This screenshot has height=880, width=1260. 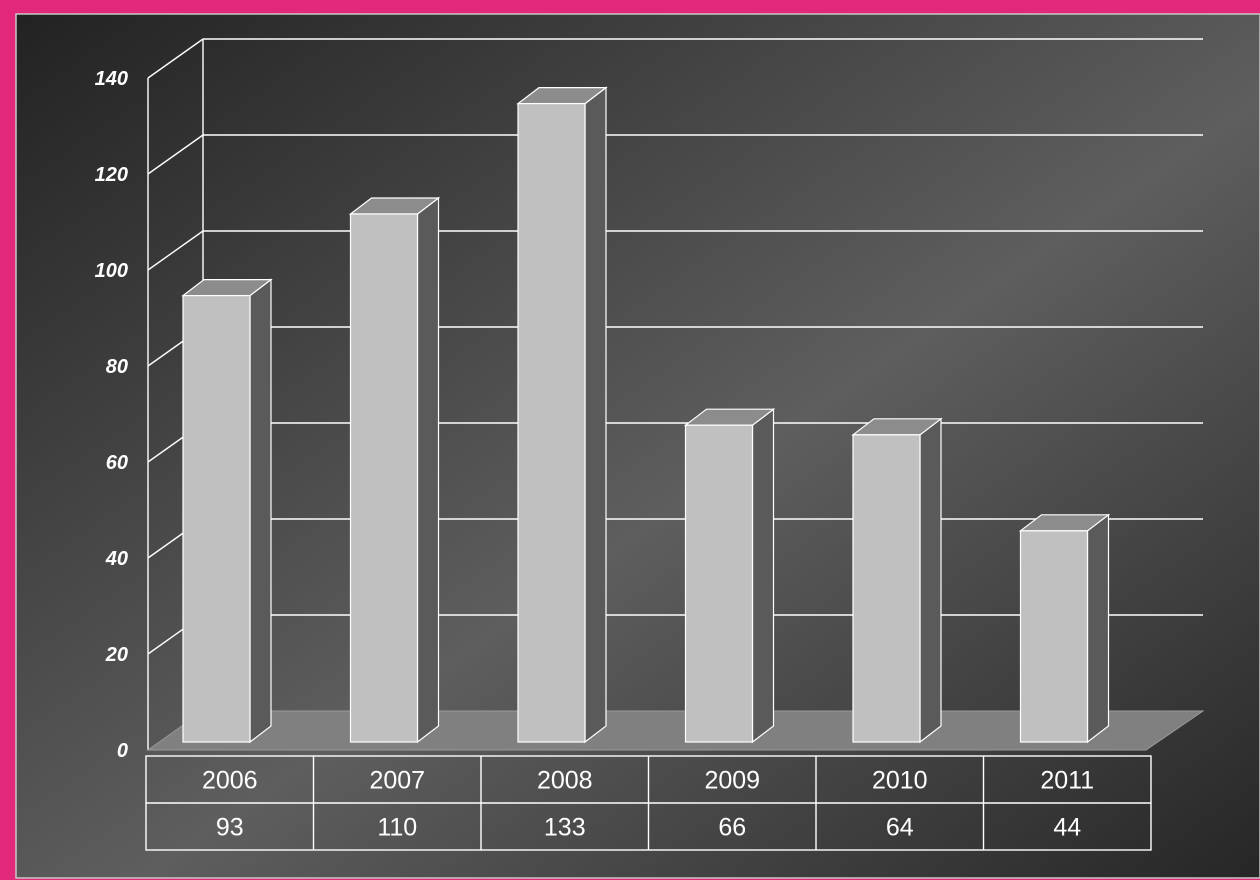 I want to click on y-tick-label: 140, so click(x=111, y=79).